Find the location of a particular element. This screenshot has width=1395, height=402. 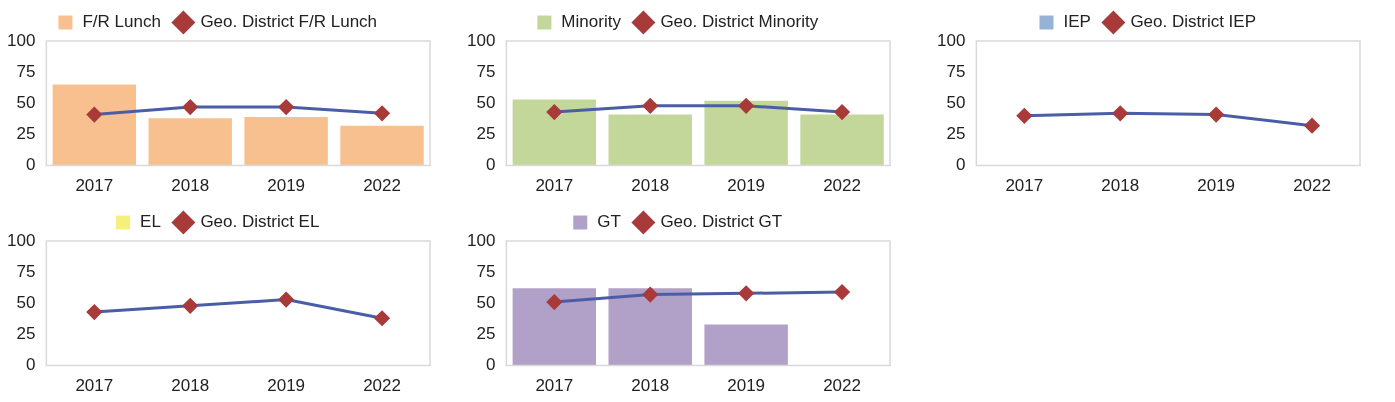

legend-label: F/R Lunch is located at coordinates (121, 22).